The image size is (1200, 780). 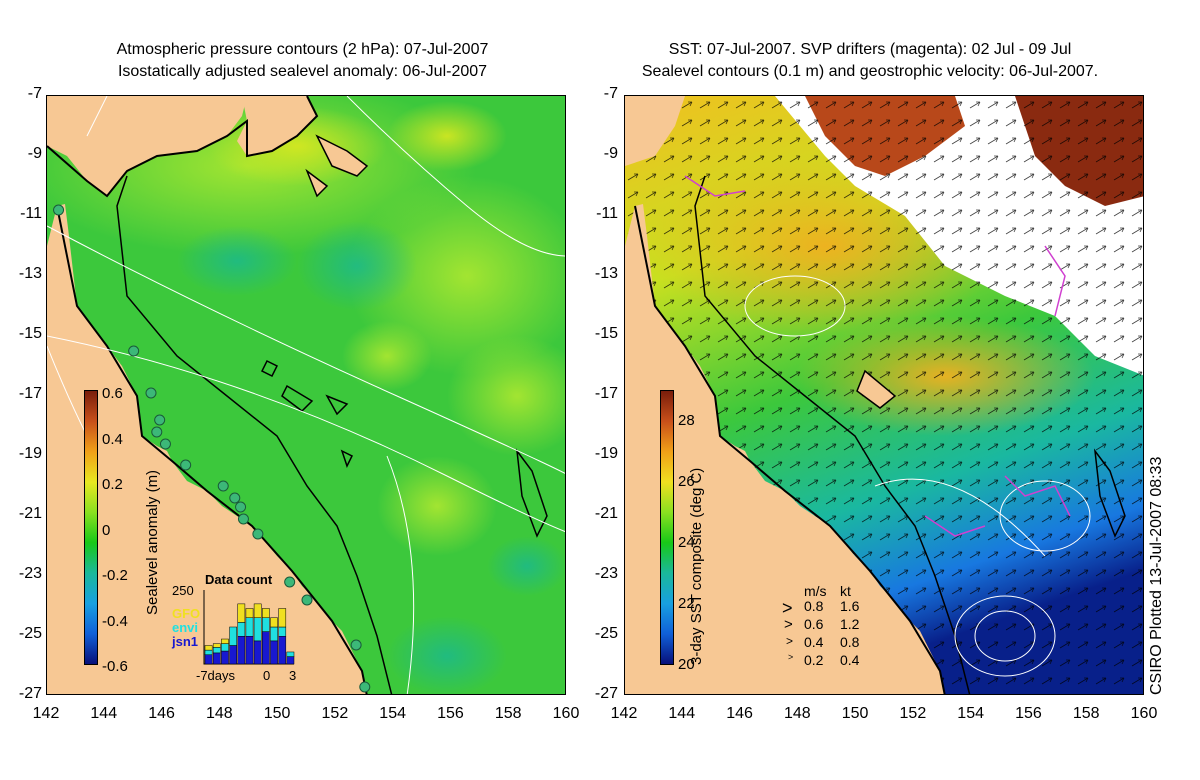 What do you see at coordinates (686, 664) in the screenshot?
I see `colorbar-tick-label: 20` at bounding box center [686, 664].